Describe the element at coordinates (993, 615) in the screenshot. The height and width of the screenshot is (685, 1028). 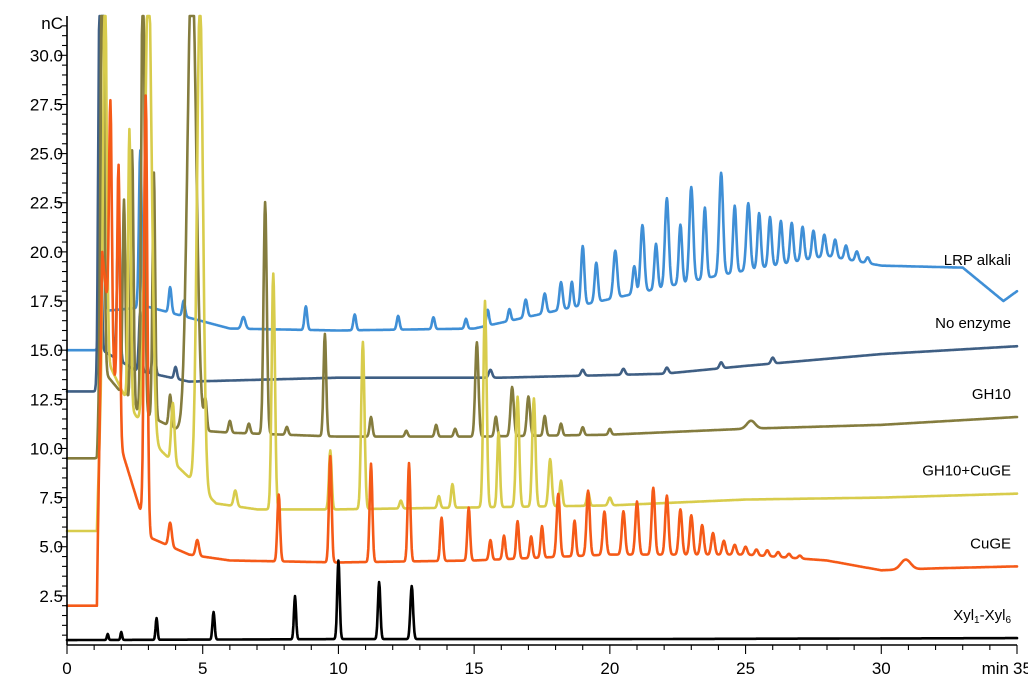
I see `trace-label-mid: -Xyl` at that location.